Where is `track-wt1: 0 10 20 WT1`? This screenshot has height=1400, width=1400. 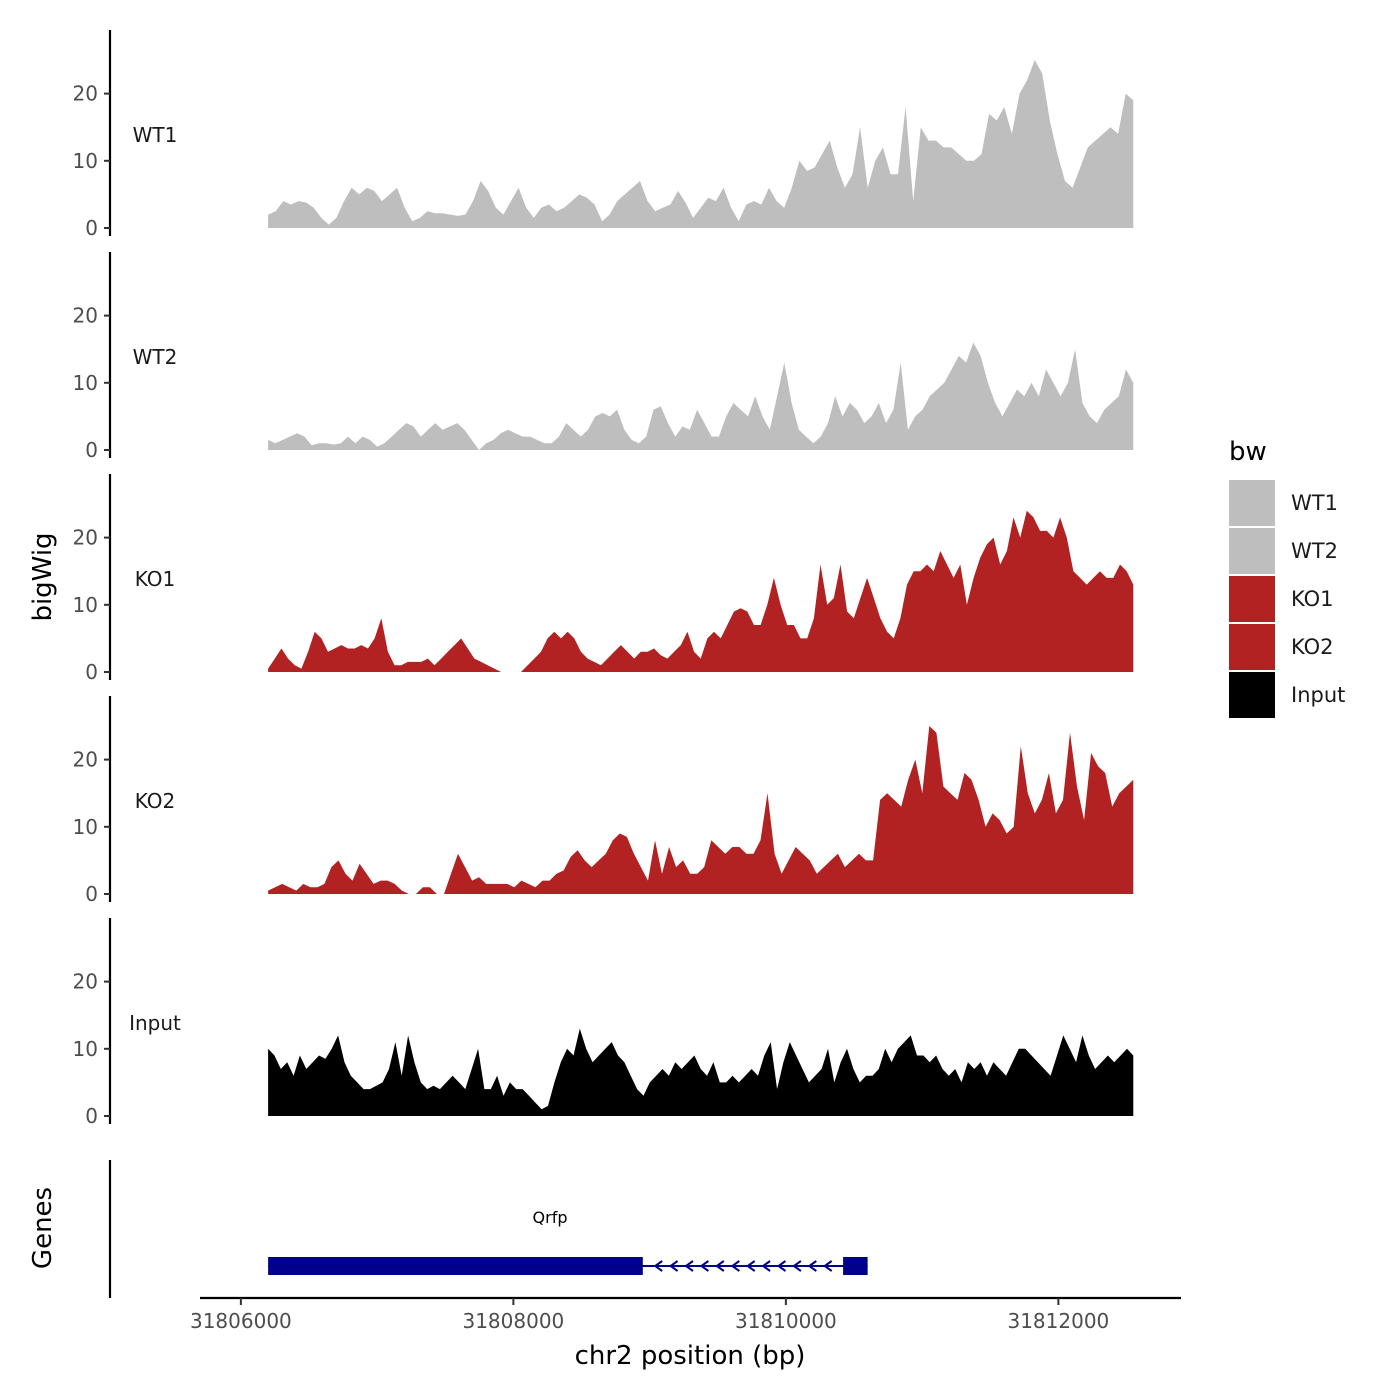
track-wt1: 0 10 20 WT1 is located at coordinates (603, 135).